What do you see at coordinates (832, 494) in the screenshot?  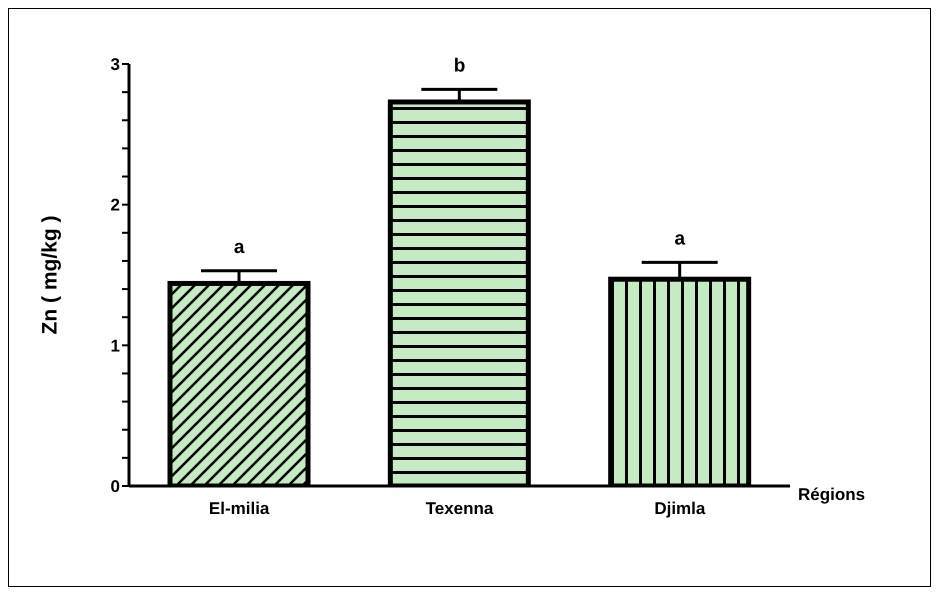 I see `x-axis-title: Régions` at bounding box center [832, 494].